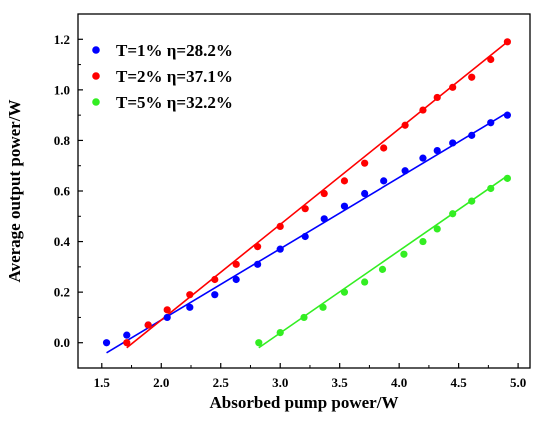 Image resolution: width=550 pixels, height=424 pixels. I want to click on y-tick-label: 1.0, so click(62, 89).